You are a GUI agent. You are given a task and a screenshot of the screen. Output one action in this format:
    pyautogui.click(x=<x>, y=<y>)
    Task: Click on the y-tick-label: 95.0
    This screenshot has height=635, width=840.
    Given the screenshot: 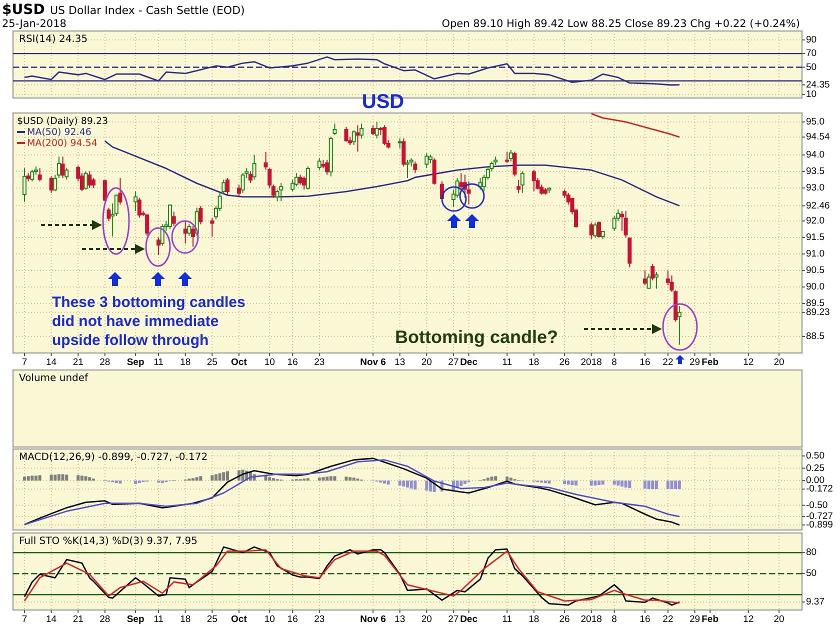 What is the action you would take?
    pyautogui.click(x=815, y=122)
    